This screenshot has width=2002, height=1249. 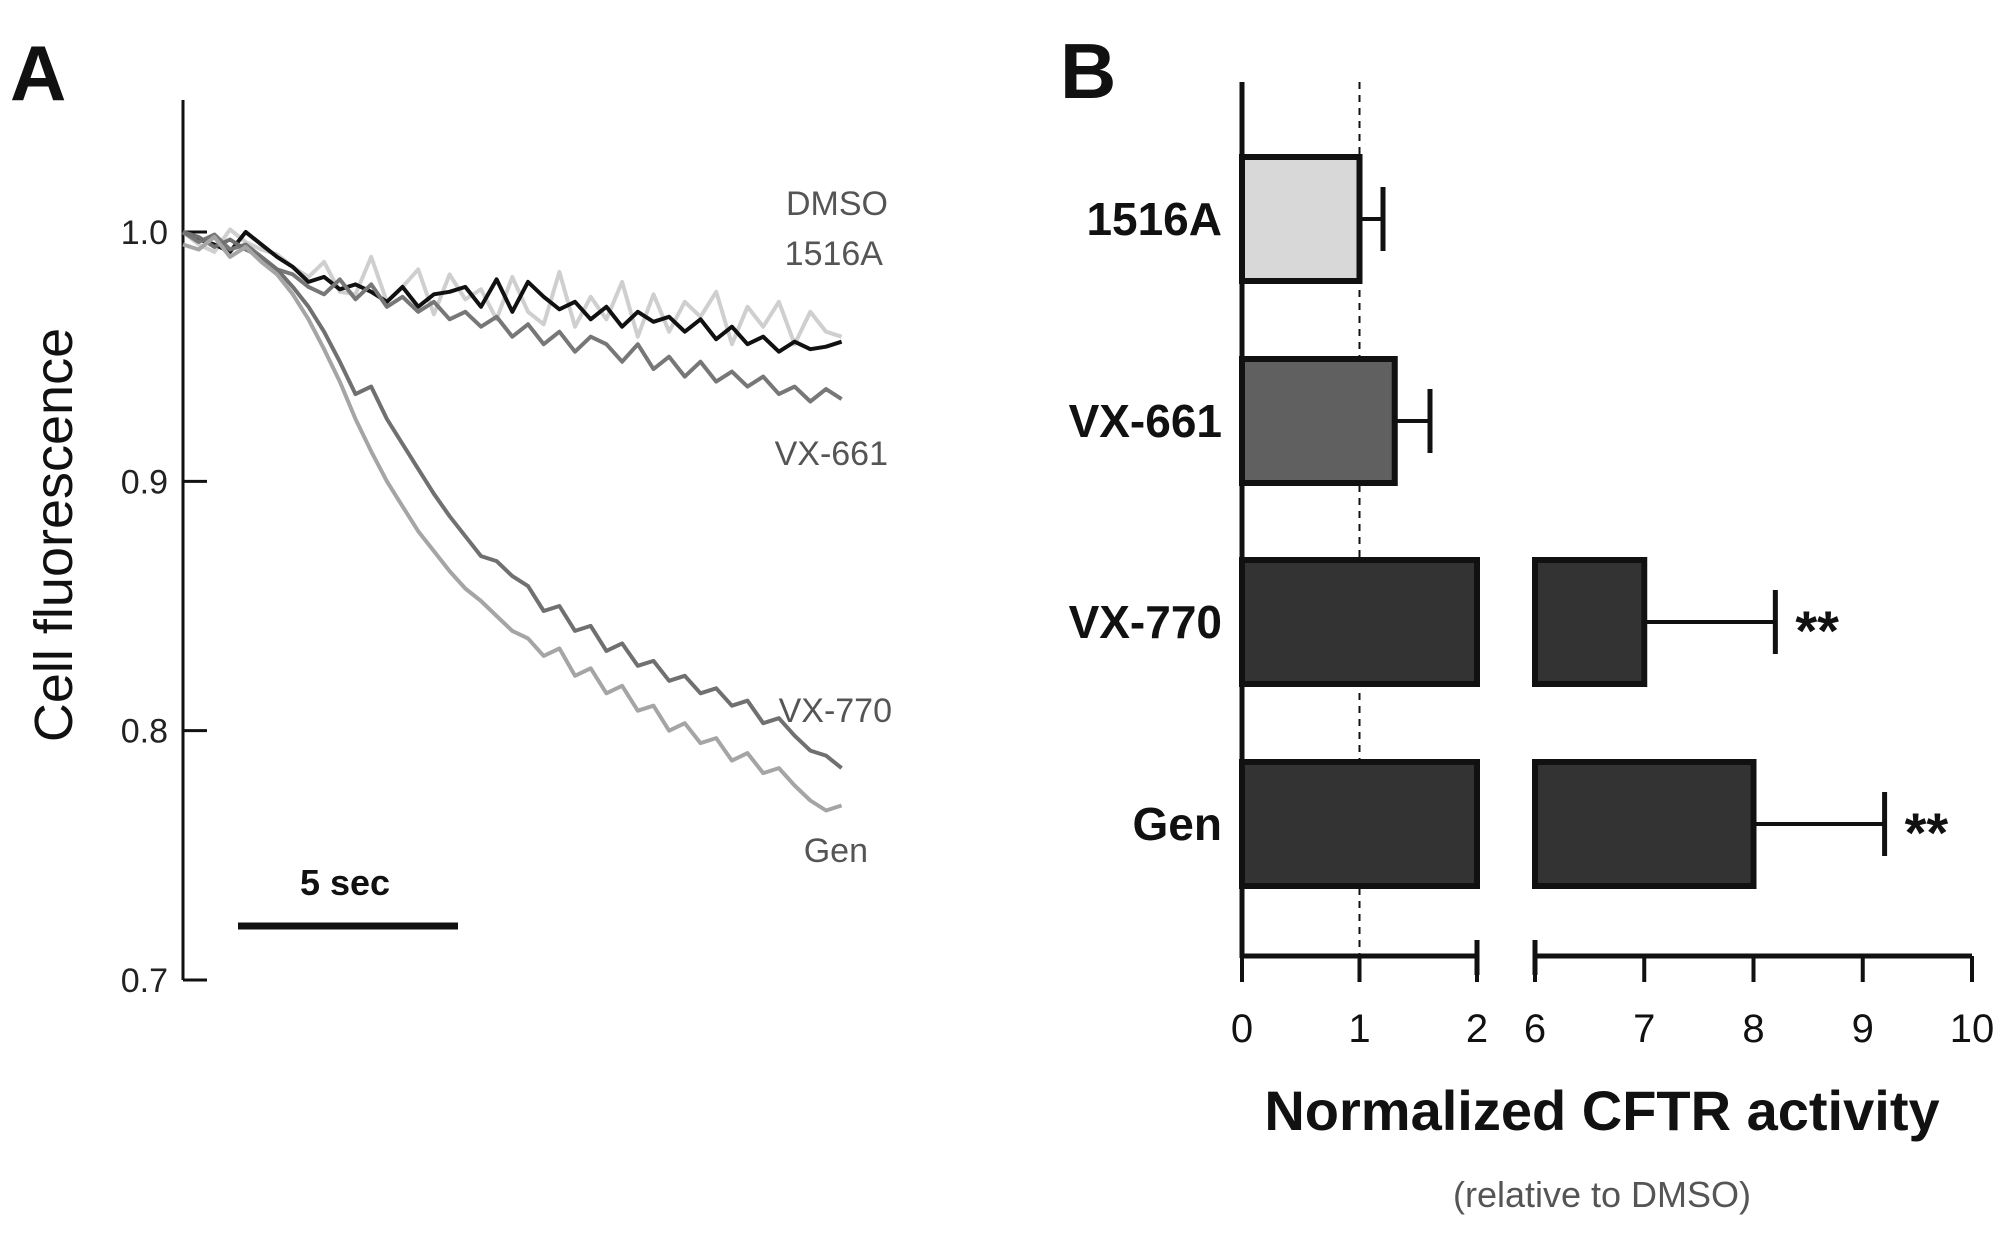 What do you see at coordinates (164, 607) in the screenshot?
I see `panel-a-y-ticks: 0.7 0.8 0.9 1.0` at bounding box center [164, 607].